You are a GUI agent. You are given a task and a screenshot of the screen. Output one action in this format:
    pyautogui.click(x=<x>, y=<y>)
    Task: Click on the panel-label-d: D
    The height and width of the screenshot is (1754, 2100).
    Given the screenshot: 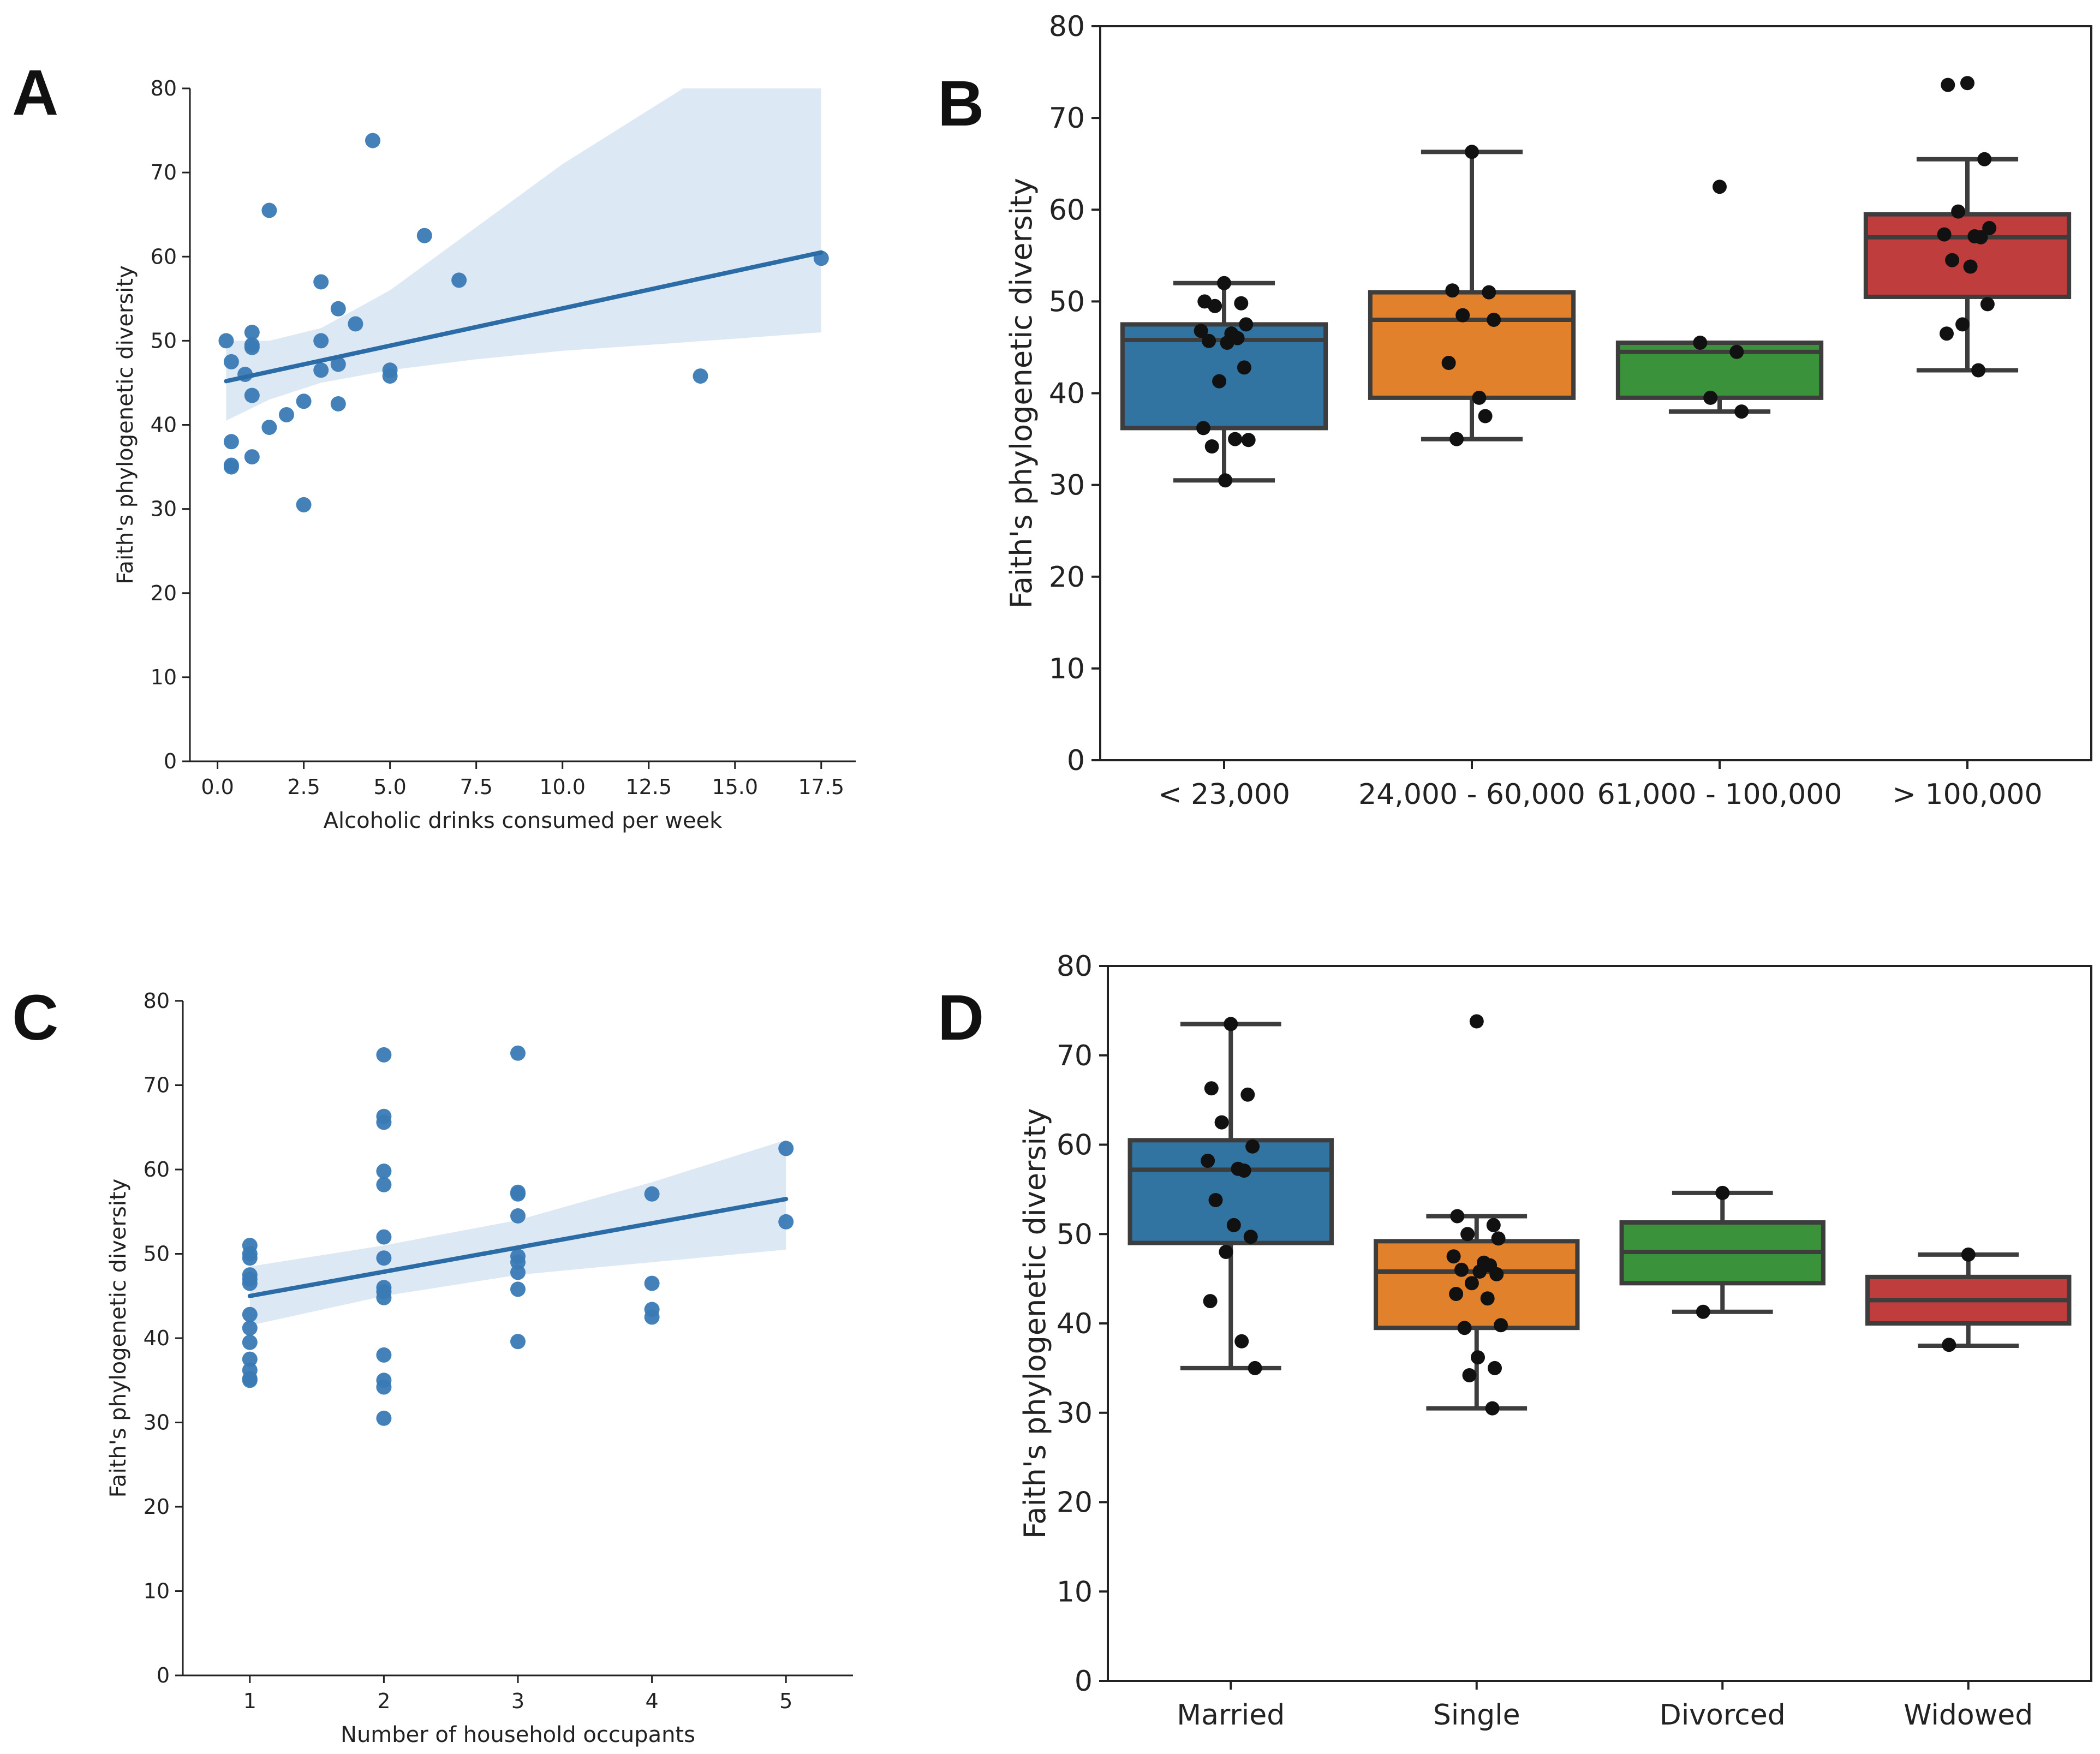 What is the action you would take?
    pyautogui.click(x=961, y=1018)
    